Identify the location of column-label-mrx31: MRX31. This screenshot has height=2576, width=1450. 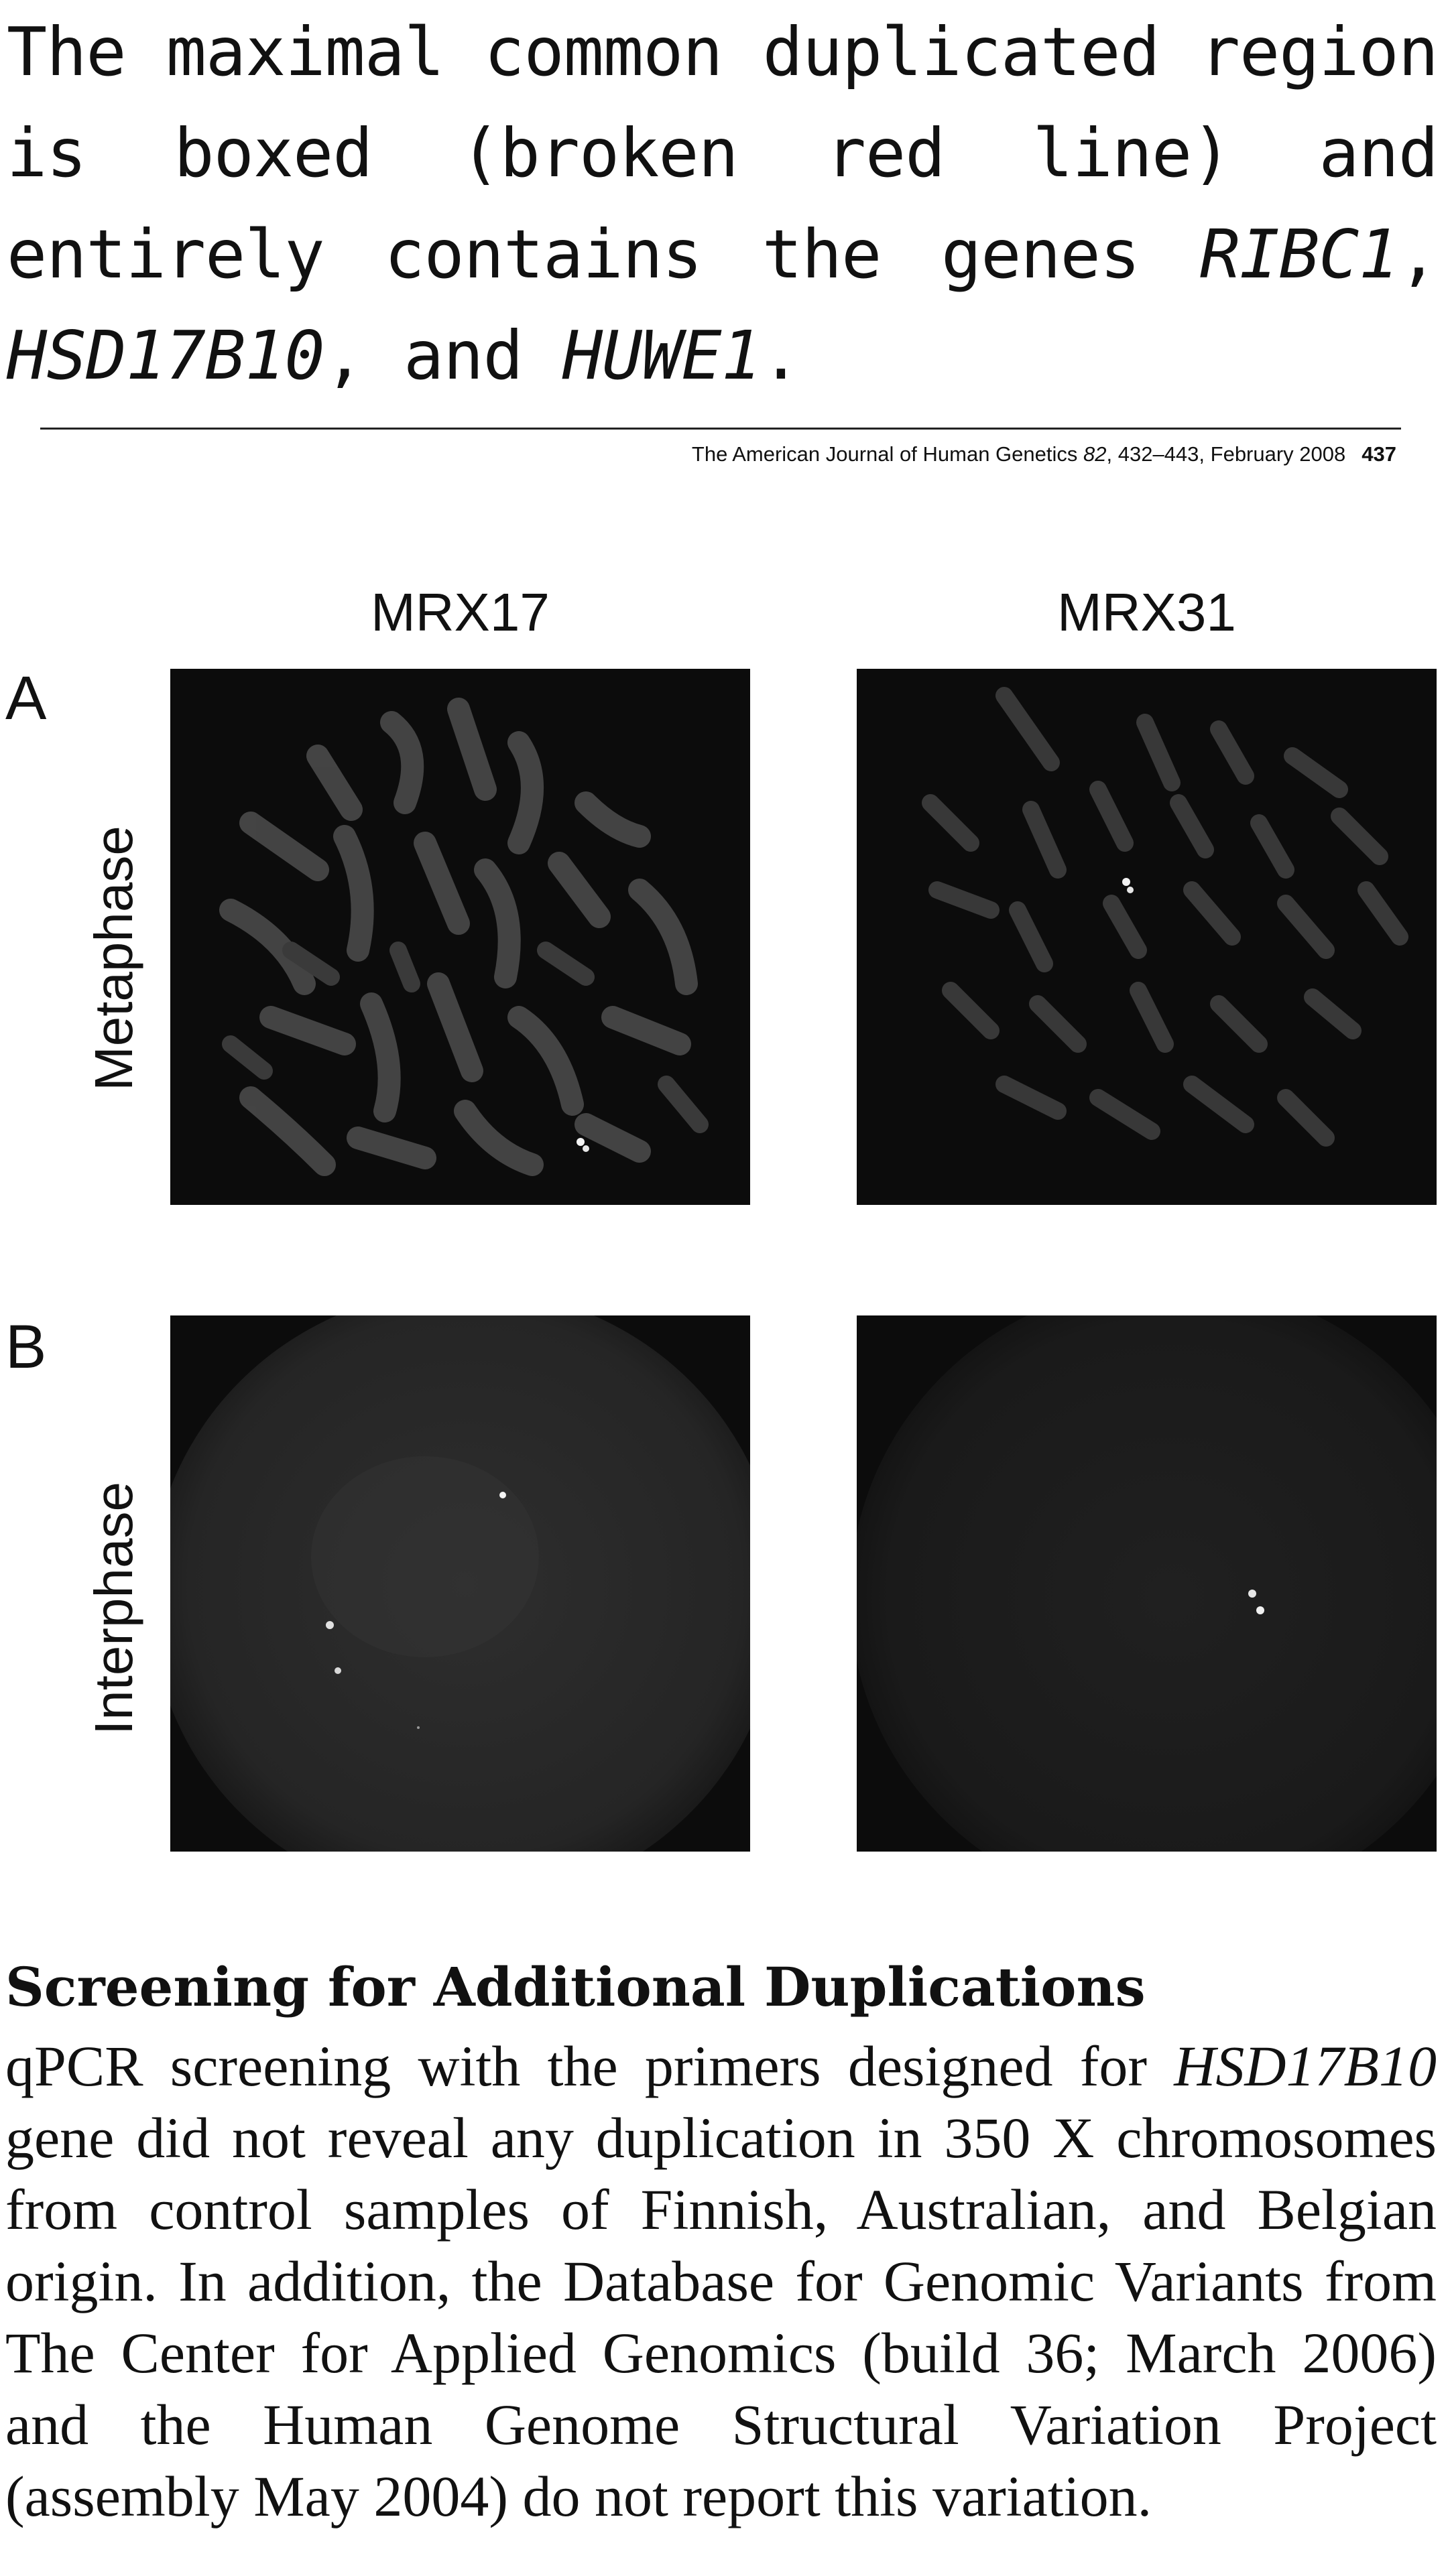
(1146, 612).